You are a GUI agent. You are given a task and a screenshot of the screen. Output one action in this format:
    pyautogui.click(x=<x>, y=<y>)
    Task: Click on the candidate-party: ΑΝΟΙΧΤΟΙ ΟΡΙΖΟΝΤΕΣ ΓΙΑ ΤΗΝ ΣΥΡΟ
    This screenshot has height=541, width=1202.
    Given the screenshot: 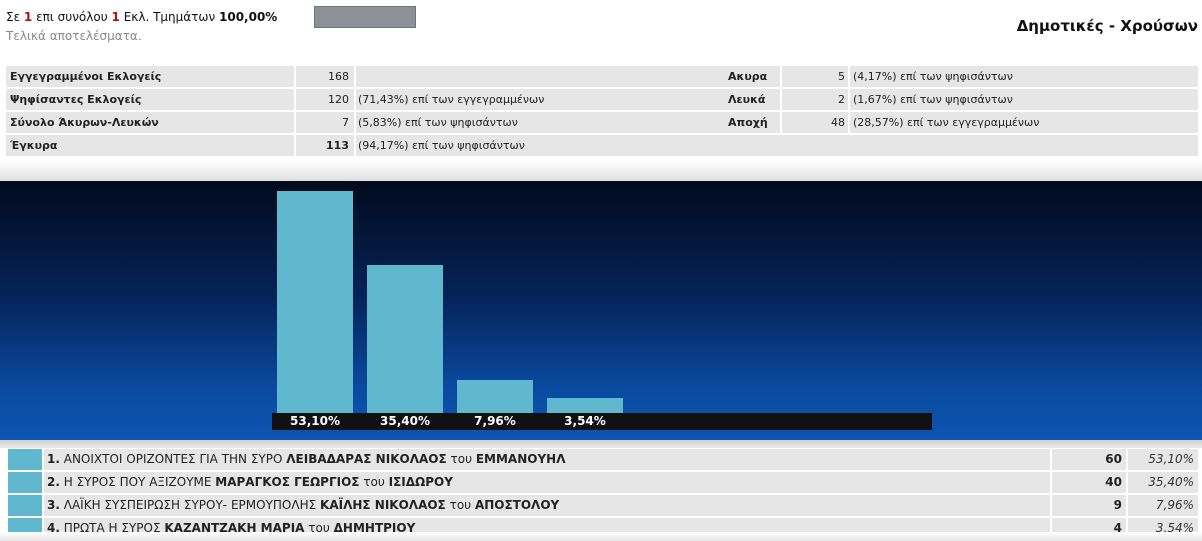 What is the action you would take?
    pyautogui.click(x=173, y=459)
    